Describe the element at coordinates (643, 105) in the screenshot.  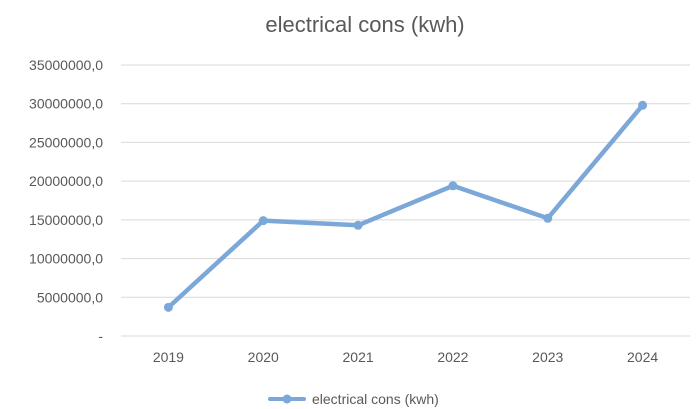
I see `data-point-2024` at that location.